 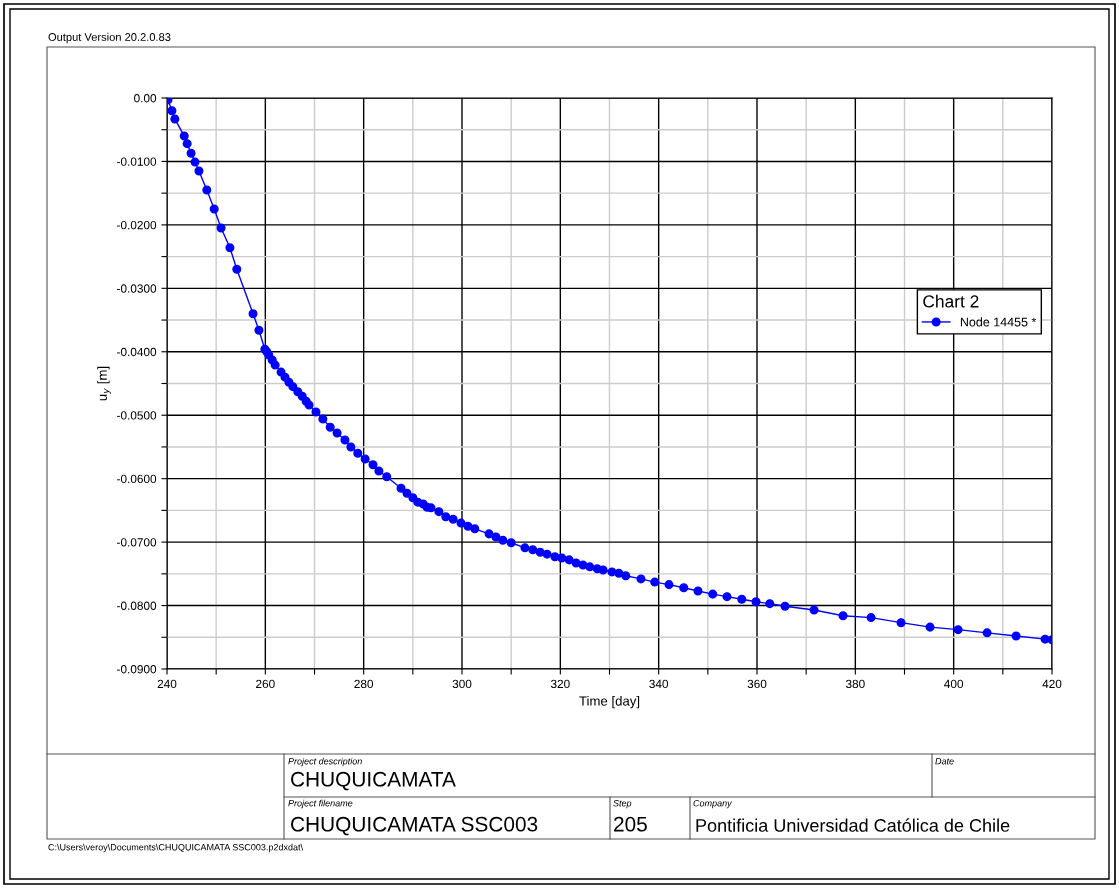 What do you see at coordinates (137, 161) in the screenshot?
I see `y-tick-label: -0.0100` at bounding box center [137, 161].